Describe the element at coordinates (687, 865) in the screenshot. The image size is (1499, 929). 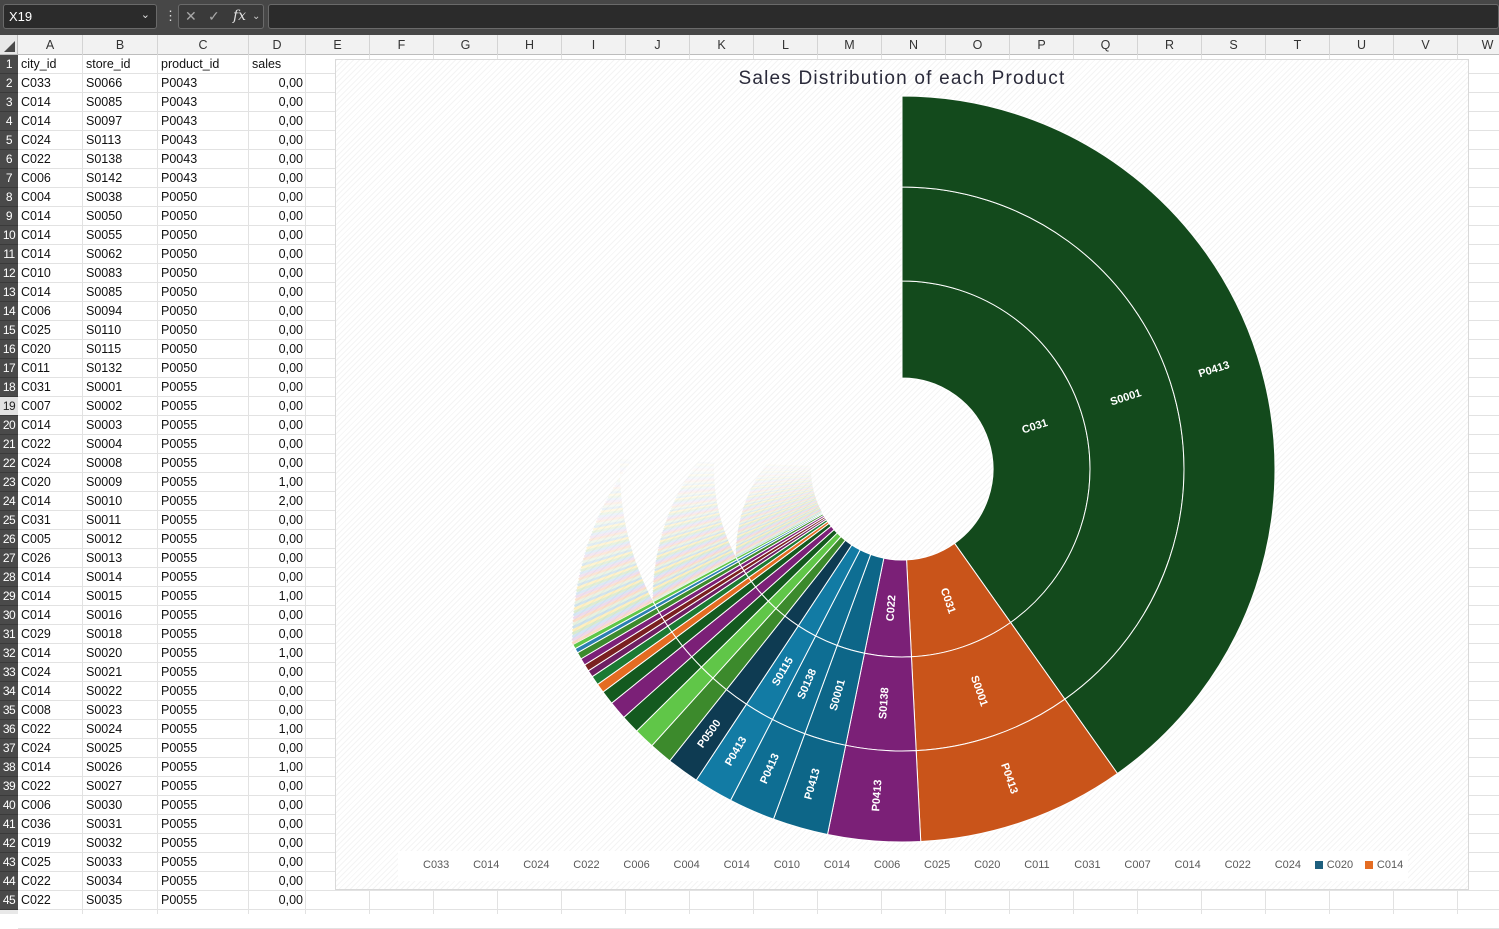
I see `legend-item: C004` at that location.